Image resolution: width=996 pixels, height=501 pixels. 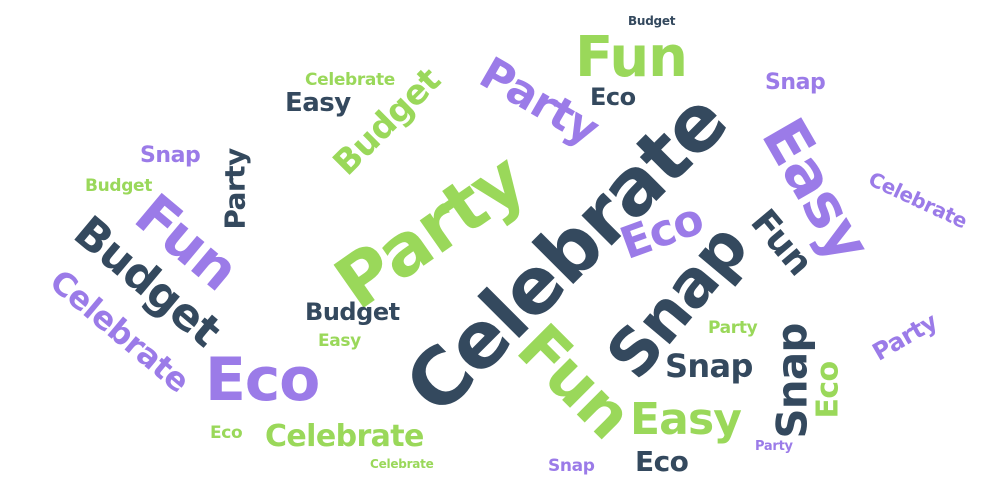 I want to click on word-snap-small: Snap, so click(x=795, y=82).